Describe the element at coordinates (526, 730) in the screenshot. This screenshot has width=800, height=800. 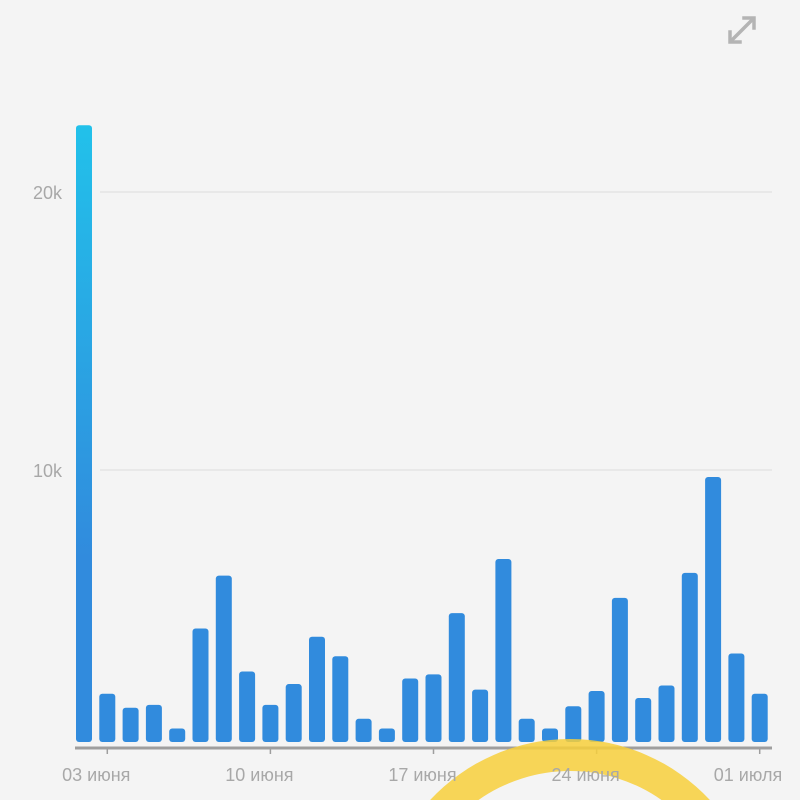
I see `bar-21-июня` at that location.